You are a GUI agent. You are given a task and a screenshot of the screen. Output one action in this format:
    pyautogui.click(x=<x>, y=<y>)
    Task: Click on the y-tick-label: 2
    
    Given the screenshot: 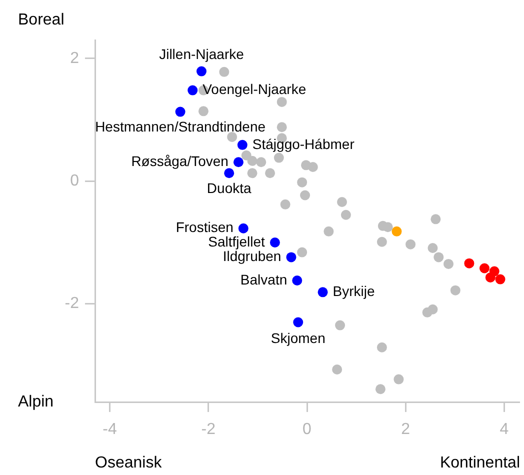 What is the action you would take?
    pyautogui.click(x=75, y=58)
    